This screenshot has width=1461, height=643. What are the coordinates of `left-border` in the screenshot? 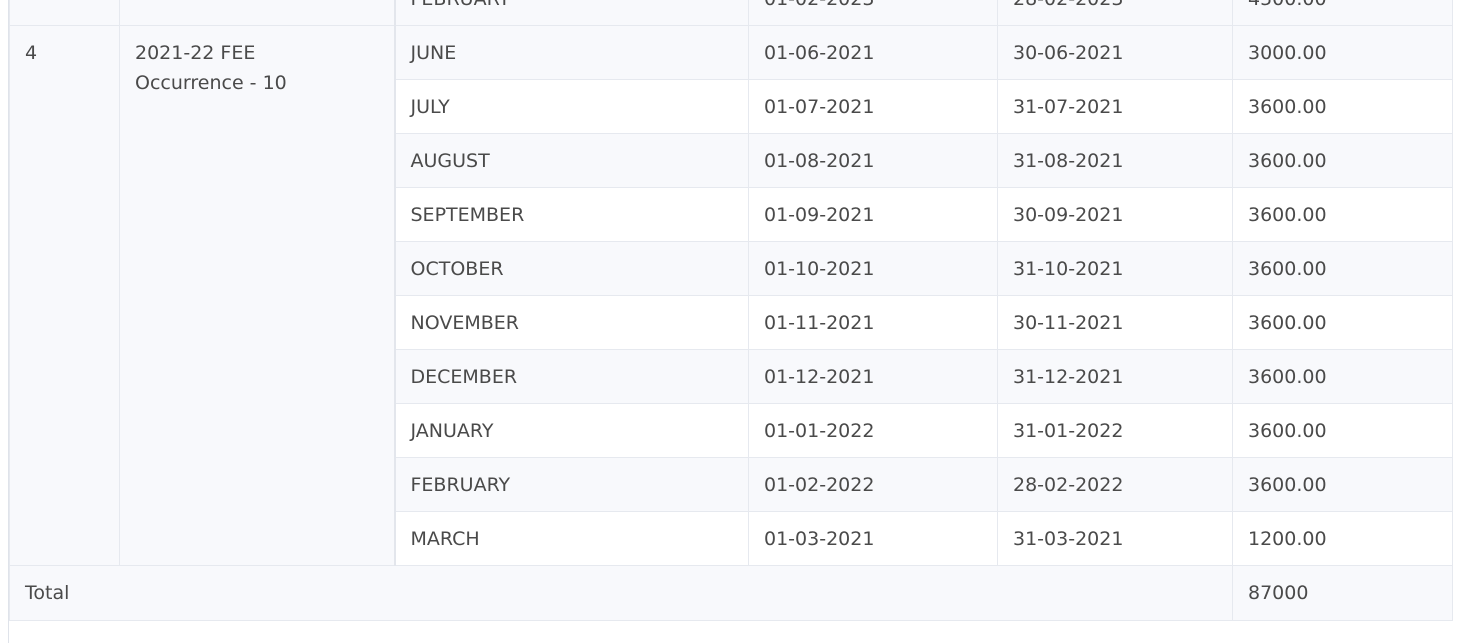 It's located at (4, 321).